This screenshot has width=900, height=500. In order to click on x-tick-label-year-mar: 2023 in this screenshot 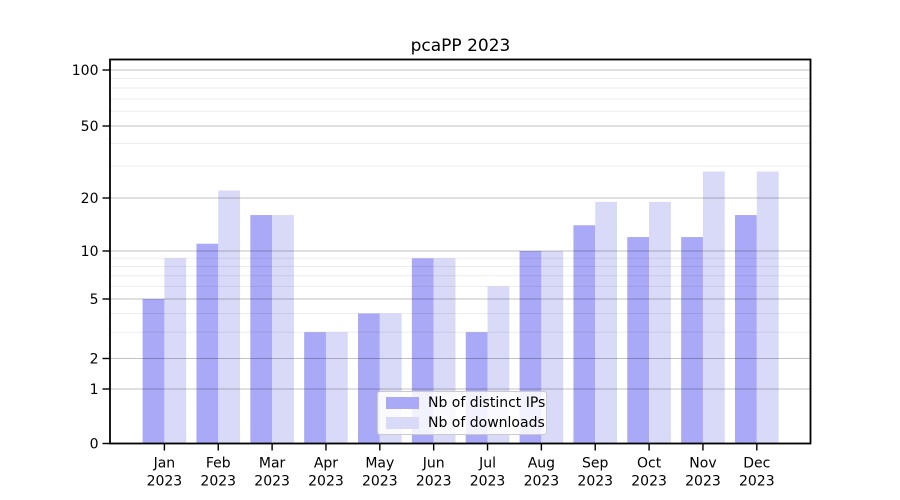, I will do `click(272, 482)`.